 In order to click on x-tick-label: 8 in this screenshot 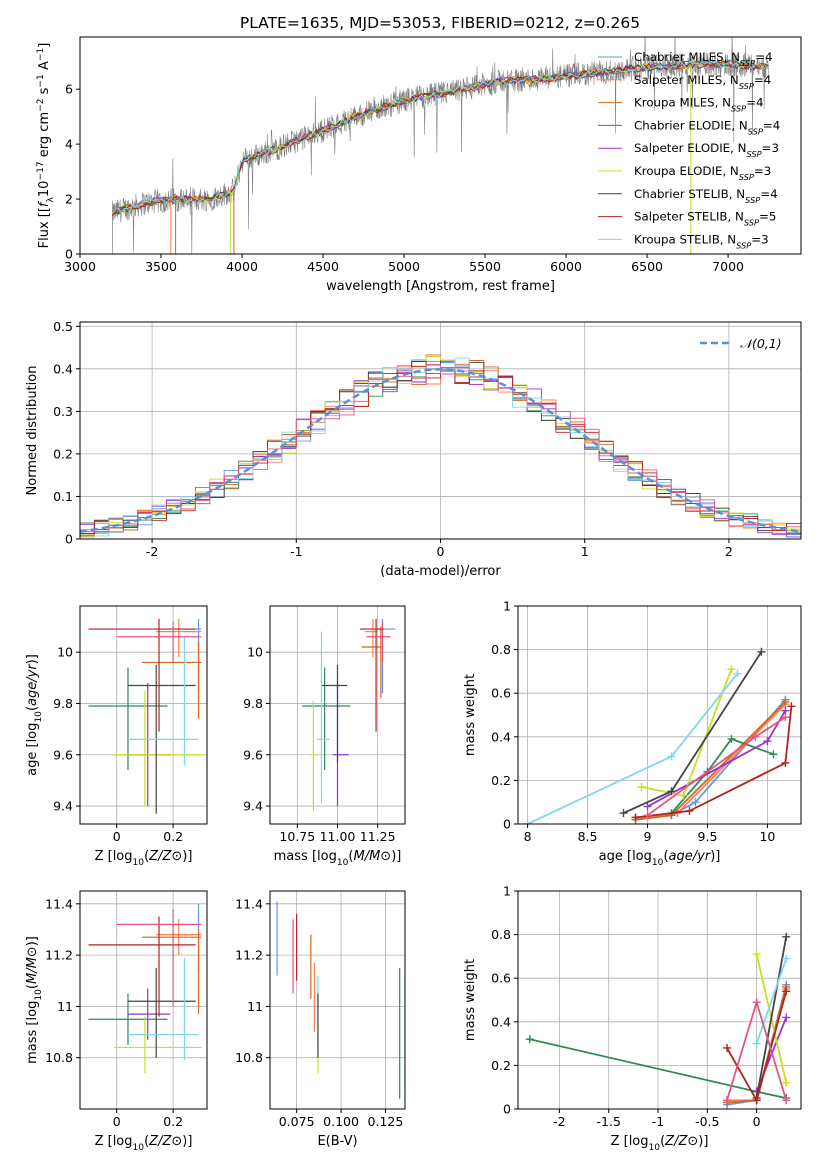, I will do `click(528, 836)`.